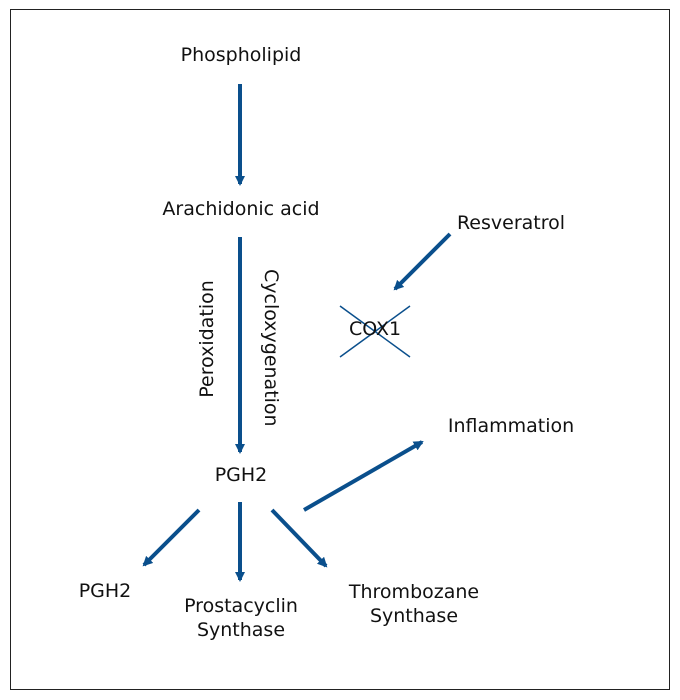 This screenshot has width=680, height=700. What do you see at coordinates (241, 618) in the screenshot?
I see `node-prostacyclin-synthase: Prostacyclin Synthase` at bounding box center [241, 618].